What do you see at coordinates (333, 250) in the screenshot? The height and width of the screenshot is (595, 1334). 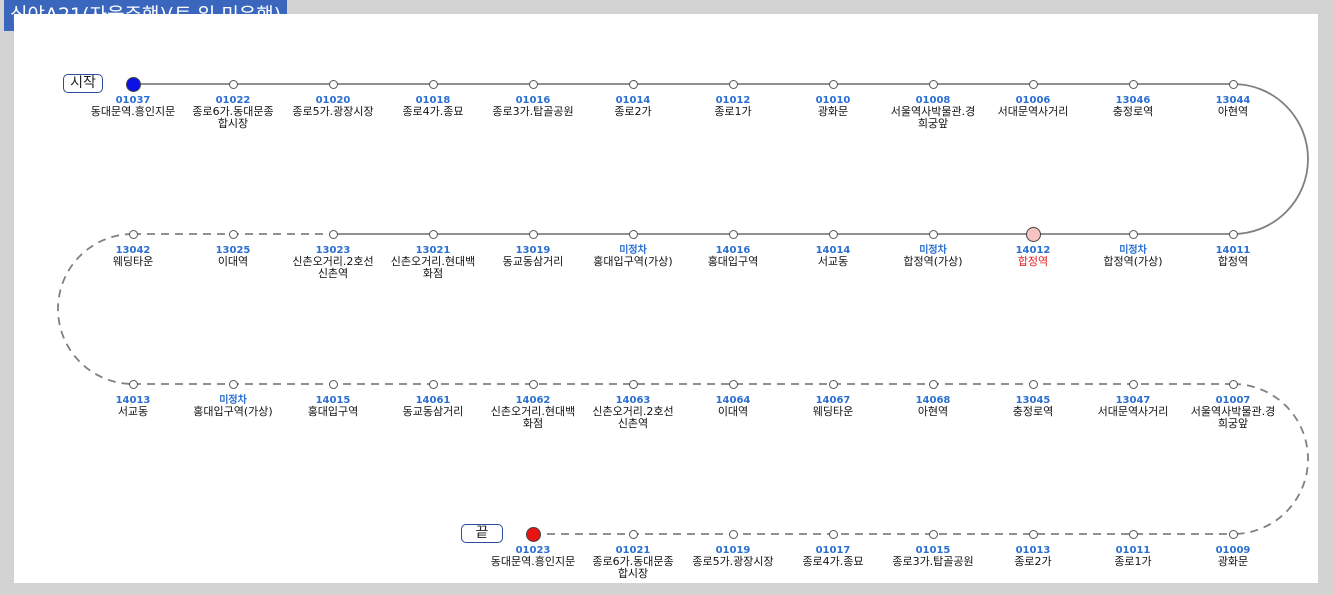 I see `stop-id: 13023` at bounding box center [333, 250].